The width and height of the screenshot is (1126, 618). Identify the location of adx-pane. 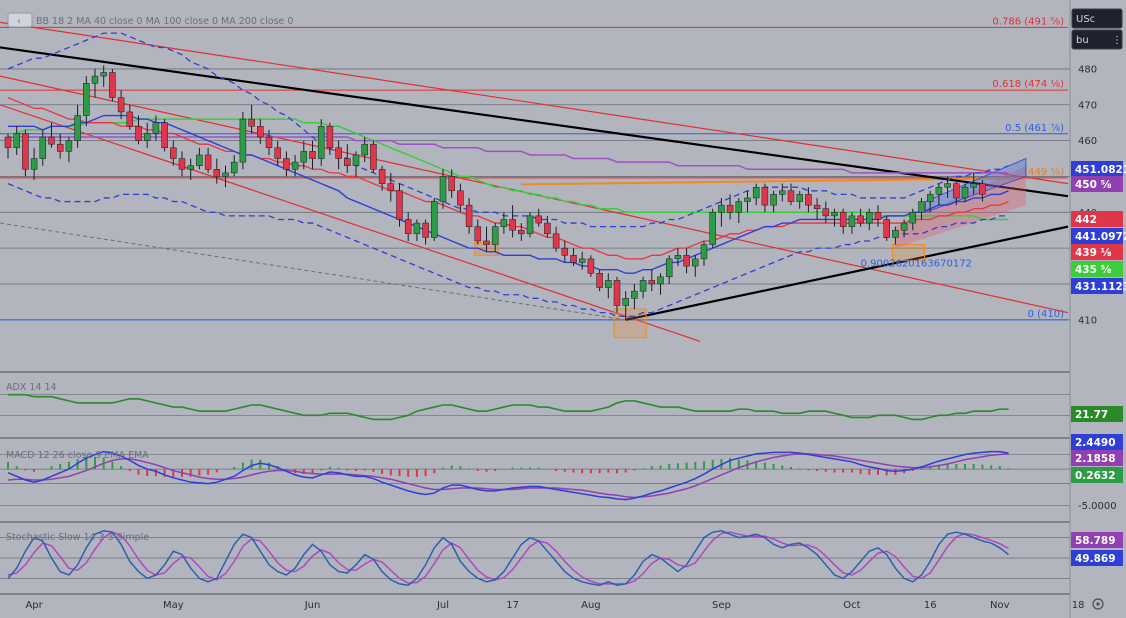
(508, 407).